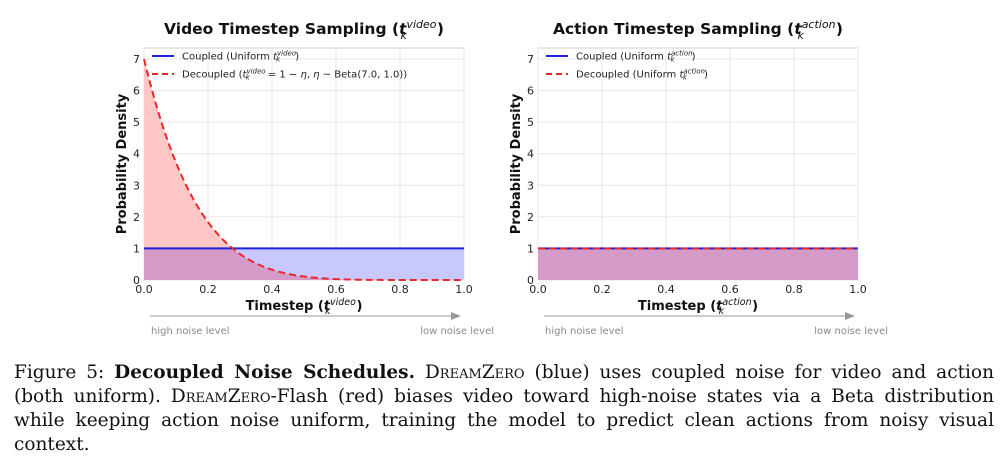 The image size is (1002, 457). I want to click on legend-decoupled-label: Decoupled (Uniform taction k), so click(642, 75).